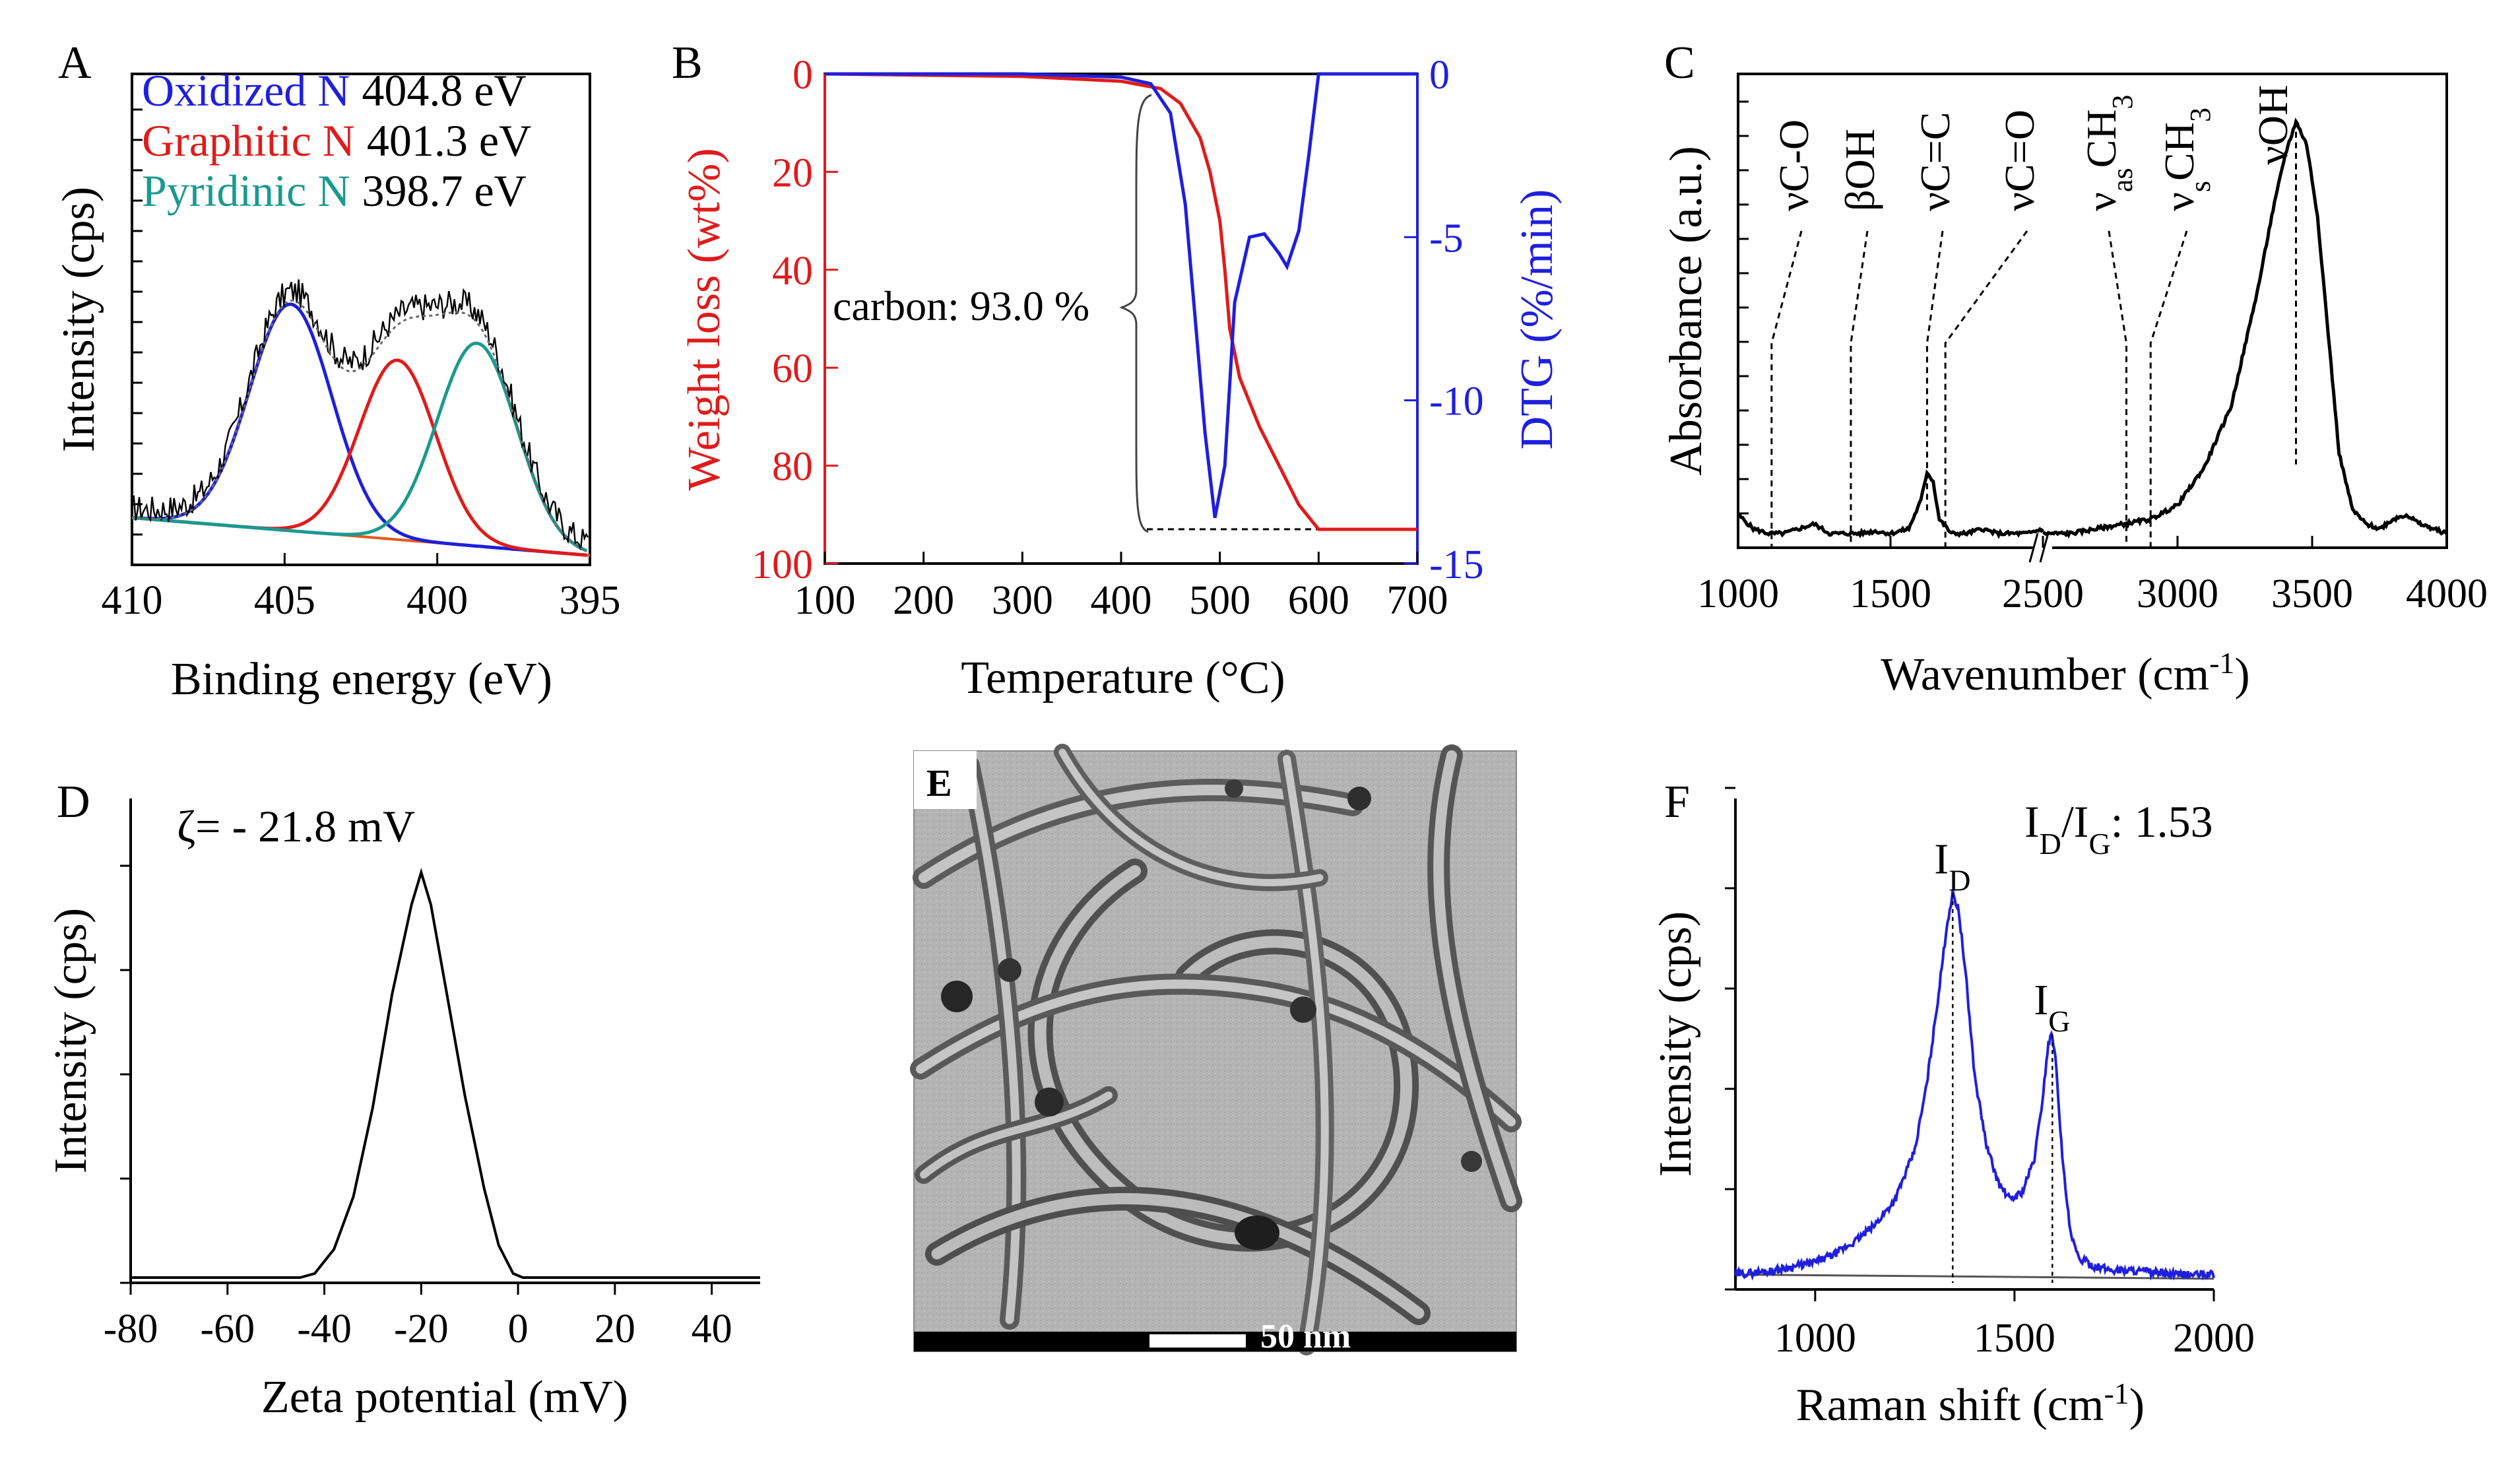  Describe the element at coordinates (1135, 313) in the screenshot. I see `carbon-brace` at that location.